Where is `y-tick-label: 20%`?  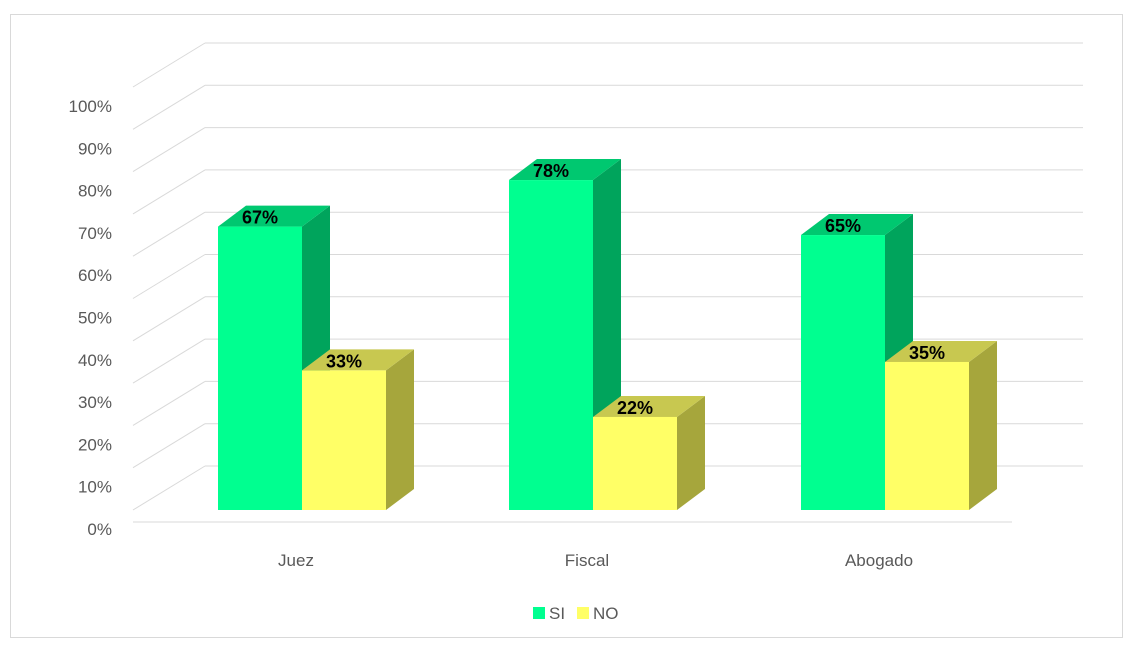
y-tick-label: 20% is located at coordinates (95, 444).